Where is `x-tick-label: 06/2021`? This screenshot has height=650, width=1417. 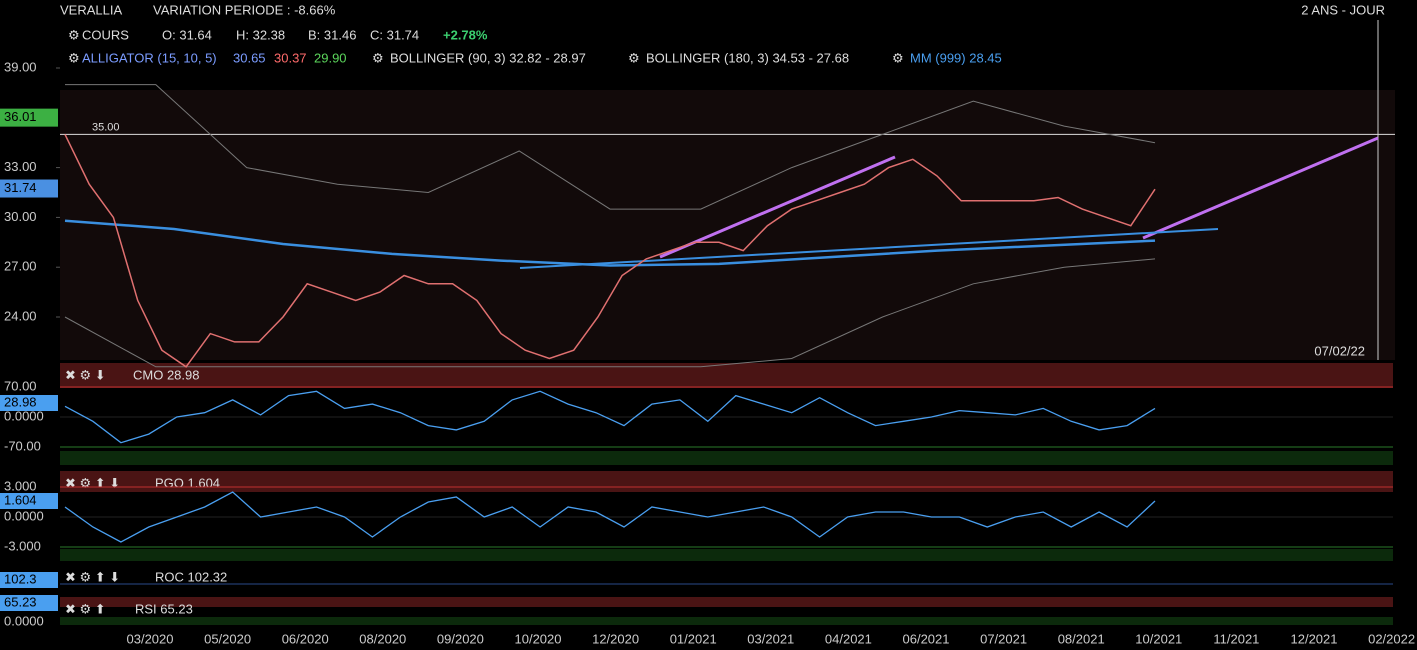 x-tick-label: 06/2021 is located at coordinates (926, 638).